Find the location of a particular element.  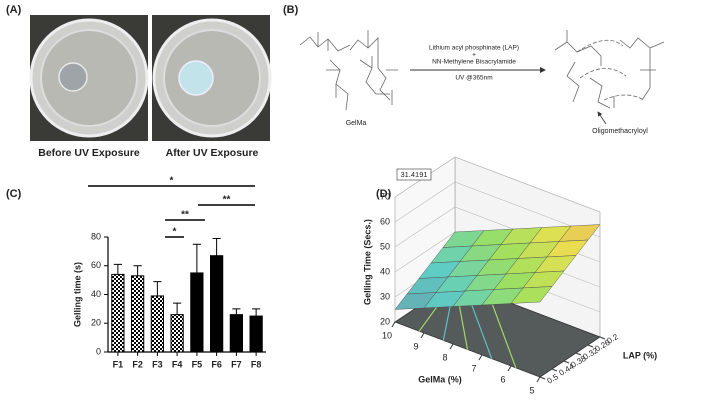

x-tick-label: F8 is located at coordinates (256, 364).